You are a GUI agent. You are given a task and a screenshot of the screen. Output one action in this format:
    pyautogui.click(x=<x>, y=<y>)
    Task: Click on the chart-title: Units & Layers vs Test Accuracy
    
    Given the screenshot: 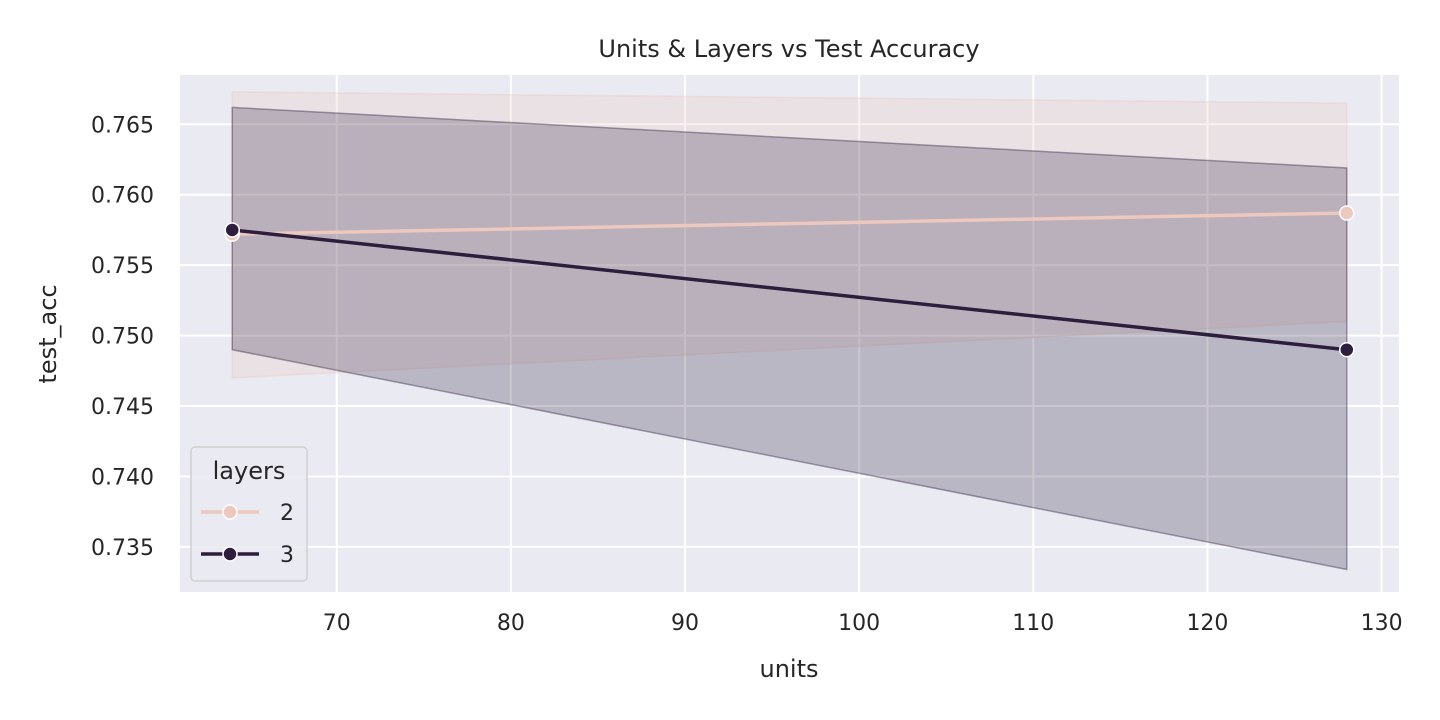 What is the action you would take?
    pyautogui.click(x=788, y=49)
    